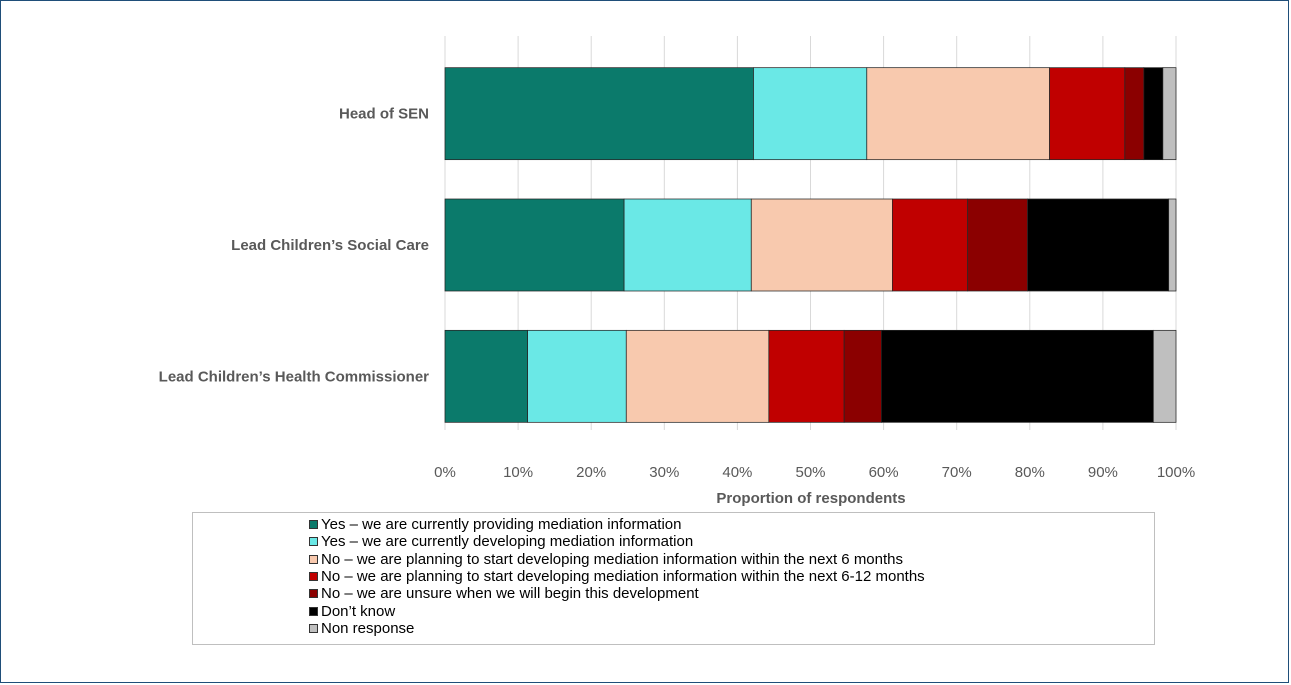  Describe the element at coordinates (884, 472) in the screenshot. I see `x-tick-label: 60%` at that location.